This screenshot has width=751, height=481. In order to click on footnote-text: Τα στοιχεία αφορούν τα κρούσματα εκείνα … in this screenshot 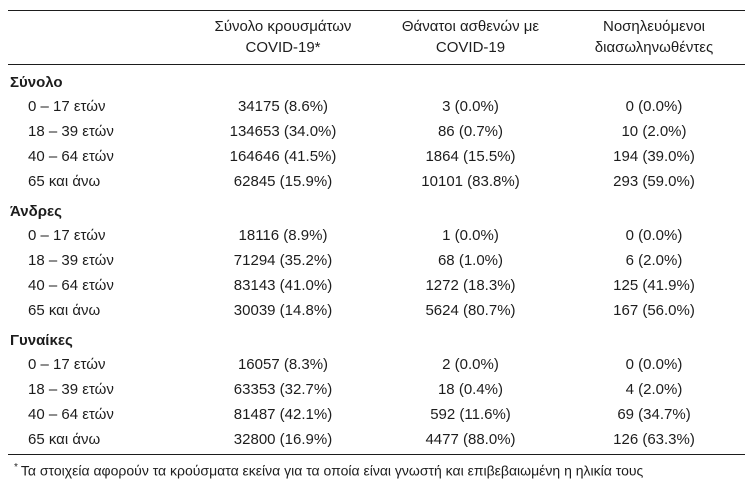, I will do `click(332, 470)`.